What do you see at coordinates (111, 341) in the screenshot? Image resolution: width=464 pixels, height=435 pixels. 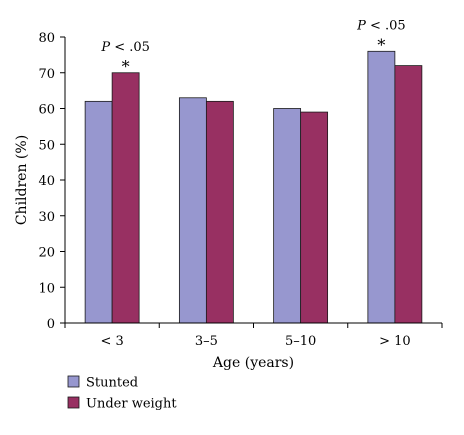 I see `x-tick-label: < 3` at bounding box center [111, 341].